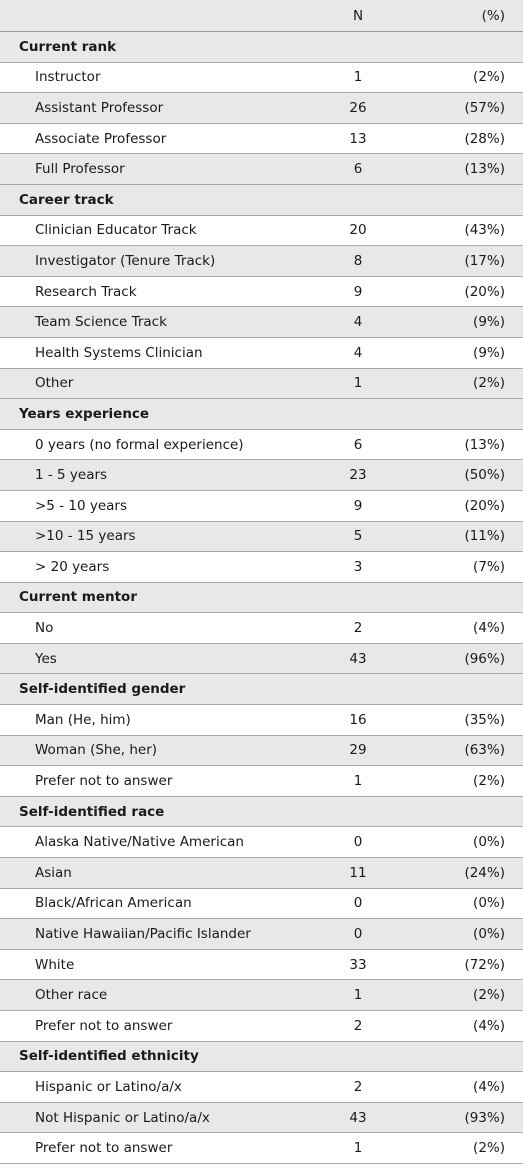  Describe the element at coordinates (261, 843) in the screenshot. I see `table-row: Alaska Native/Native American 0 (0%)` at that location.